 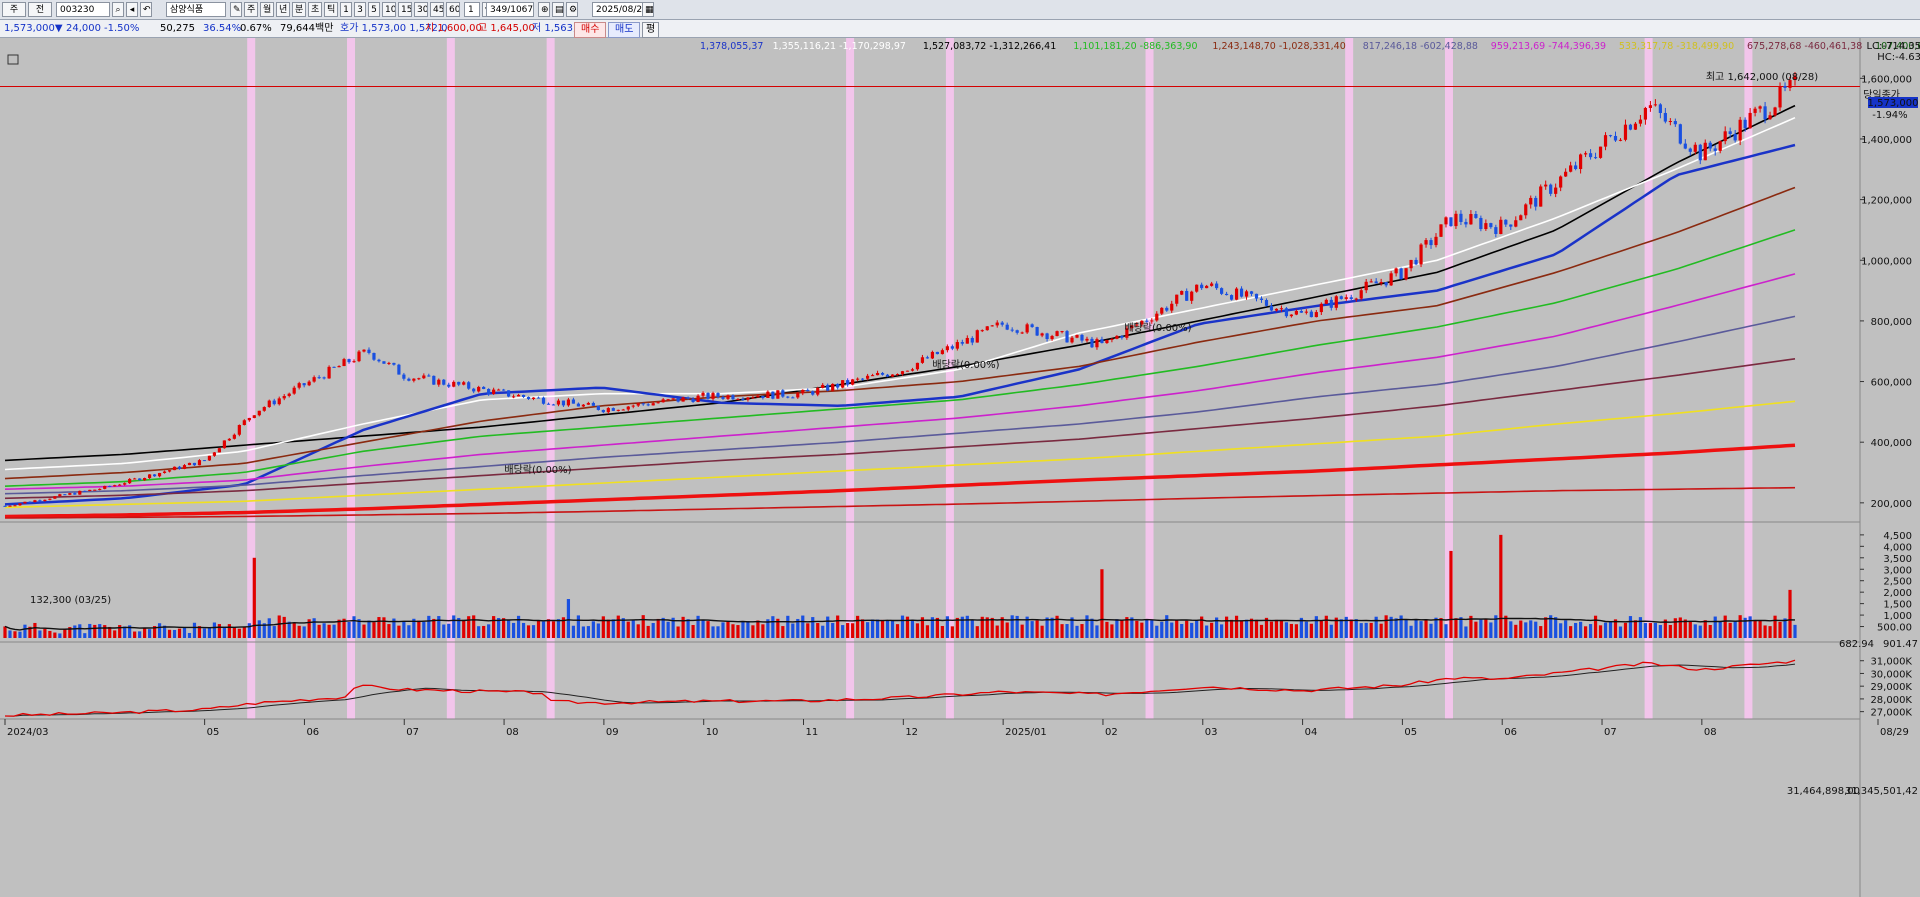 I want to click on buy-button: 매수, so click(x=590, y=30).